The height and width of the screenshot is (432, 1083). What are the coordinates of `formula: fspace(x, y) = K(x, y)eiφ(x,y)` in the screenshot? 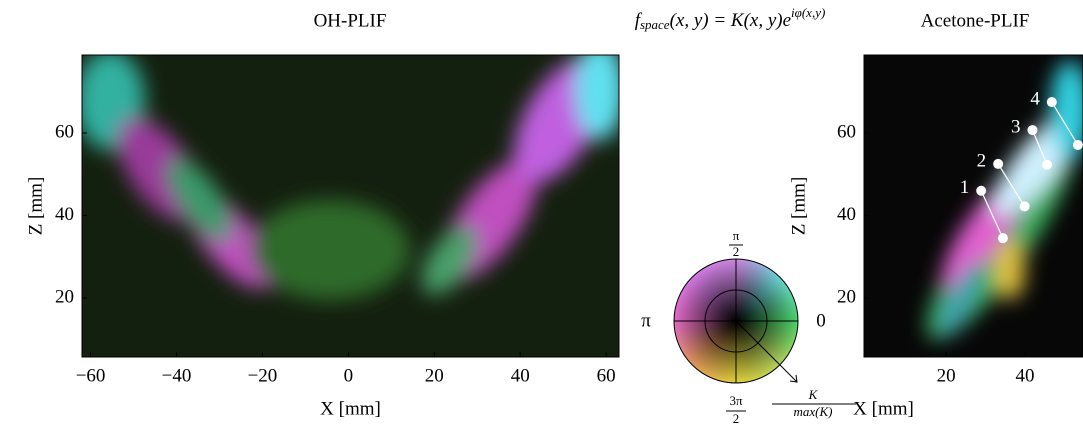 It's located at (730, 18).